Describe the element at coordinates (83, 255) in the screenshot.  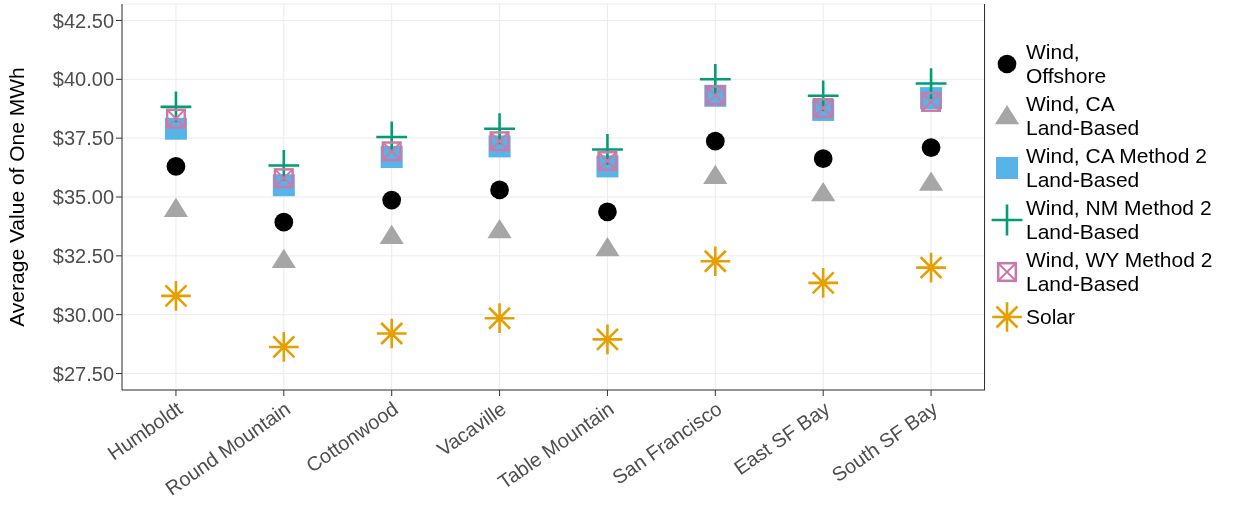
I see `y-tick-label: $32.50` at that location.